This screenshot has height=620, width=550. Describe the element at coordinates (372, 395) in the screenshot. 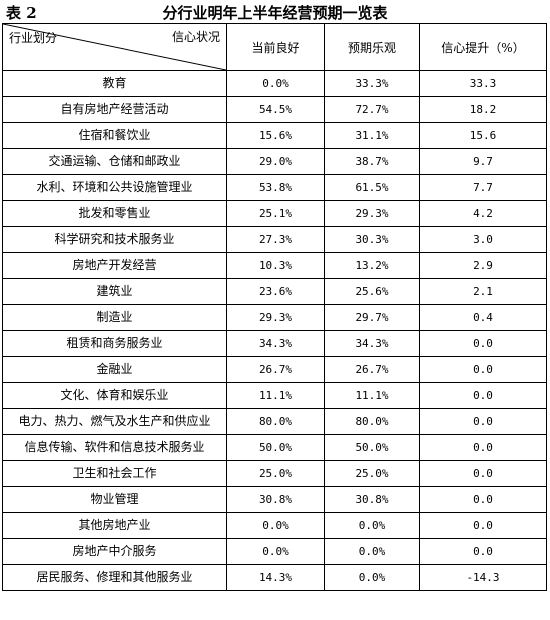

I see `expected-optimistic-cell: 11.1%` at that location.